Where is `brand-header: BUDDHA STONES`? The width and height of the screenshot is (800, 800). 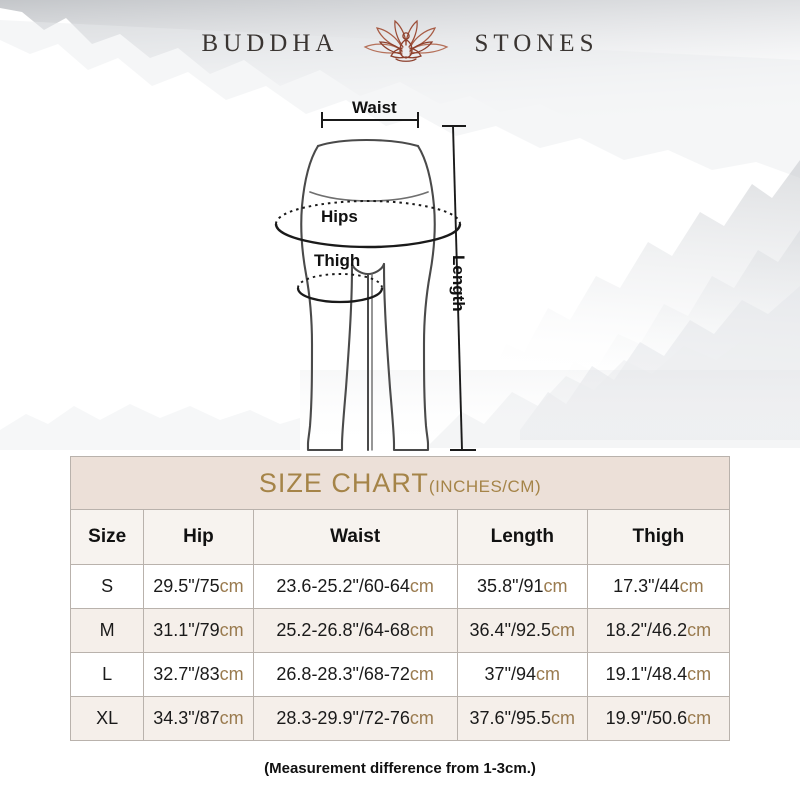
brand-header: BUDDHA STONES is located at coordinates (400, 44).